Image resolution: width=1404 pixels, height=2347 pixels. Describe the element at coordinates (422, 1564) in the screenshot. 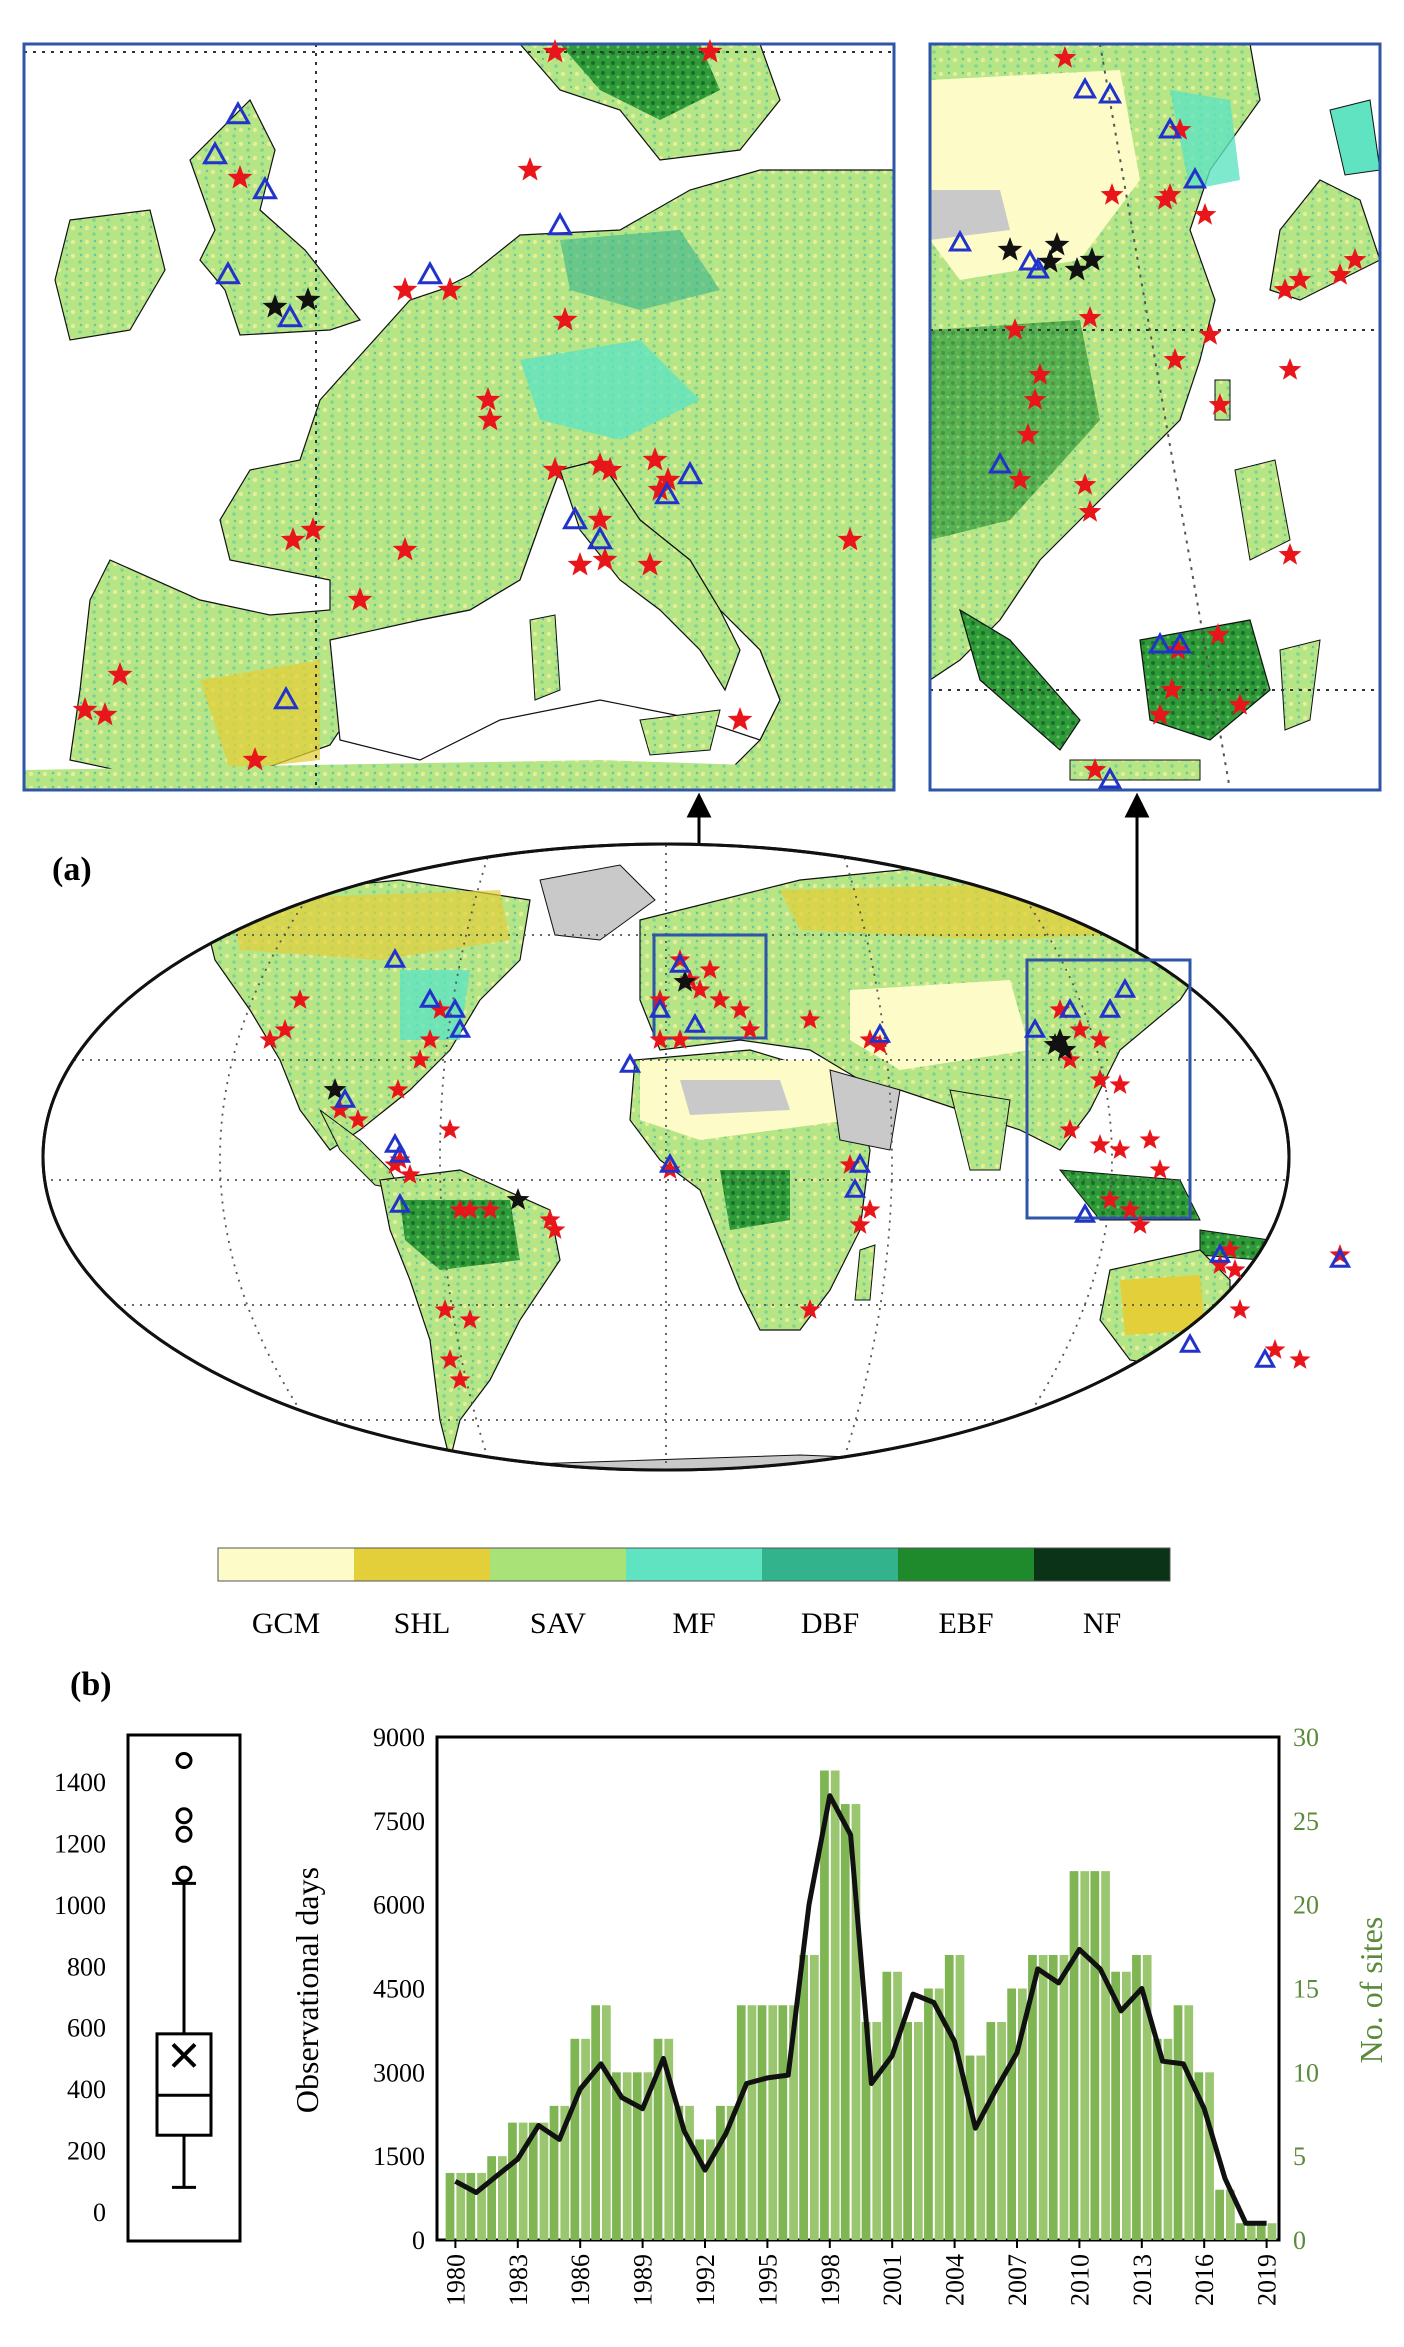

I see `legend-swatch-shl` at that location.